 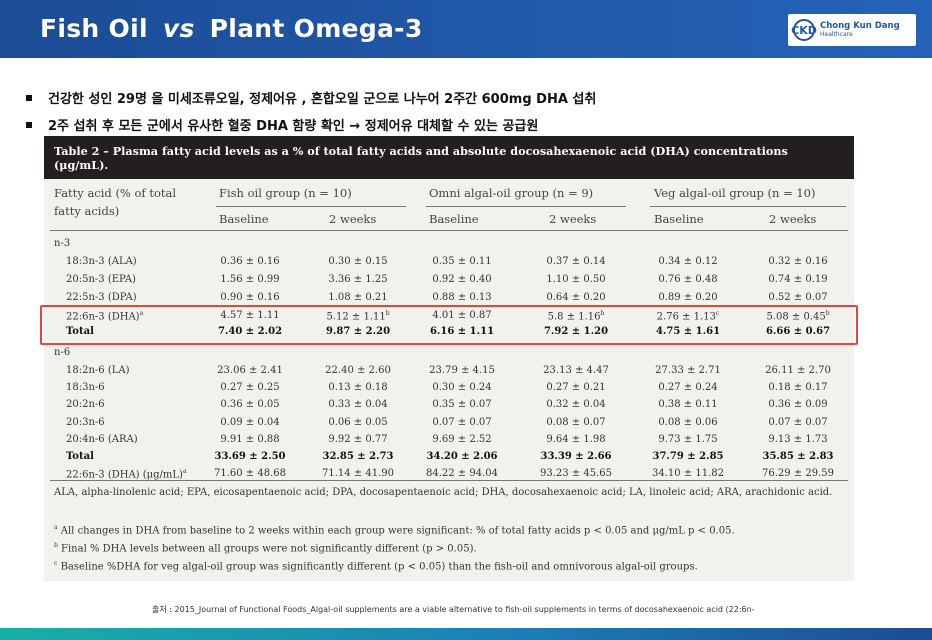 I want to click on table-cell: 5.12 ± 1.11b, so click(x=358, y=316).